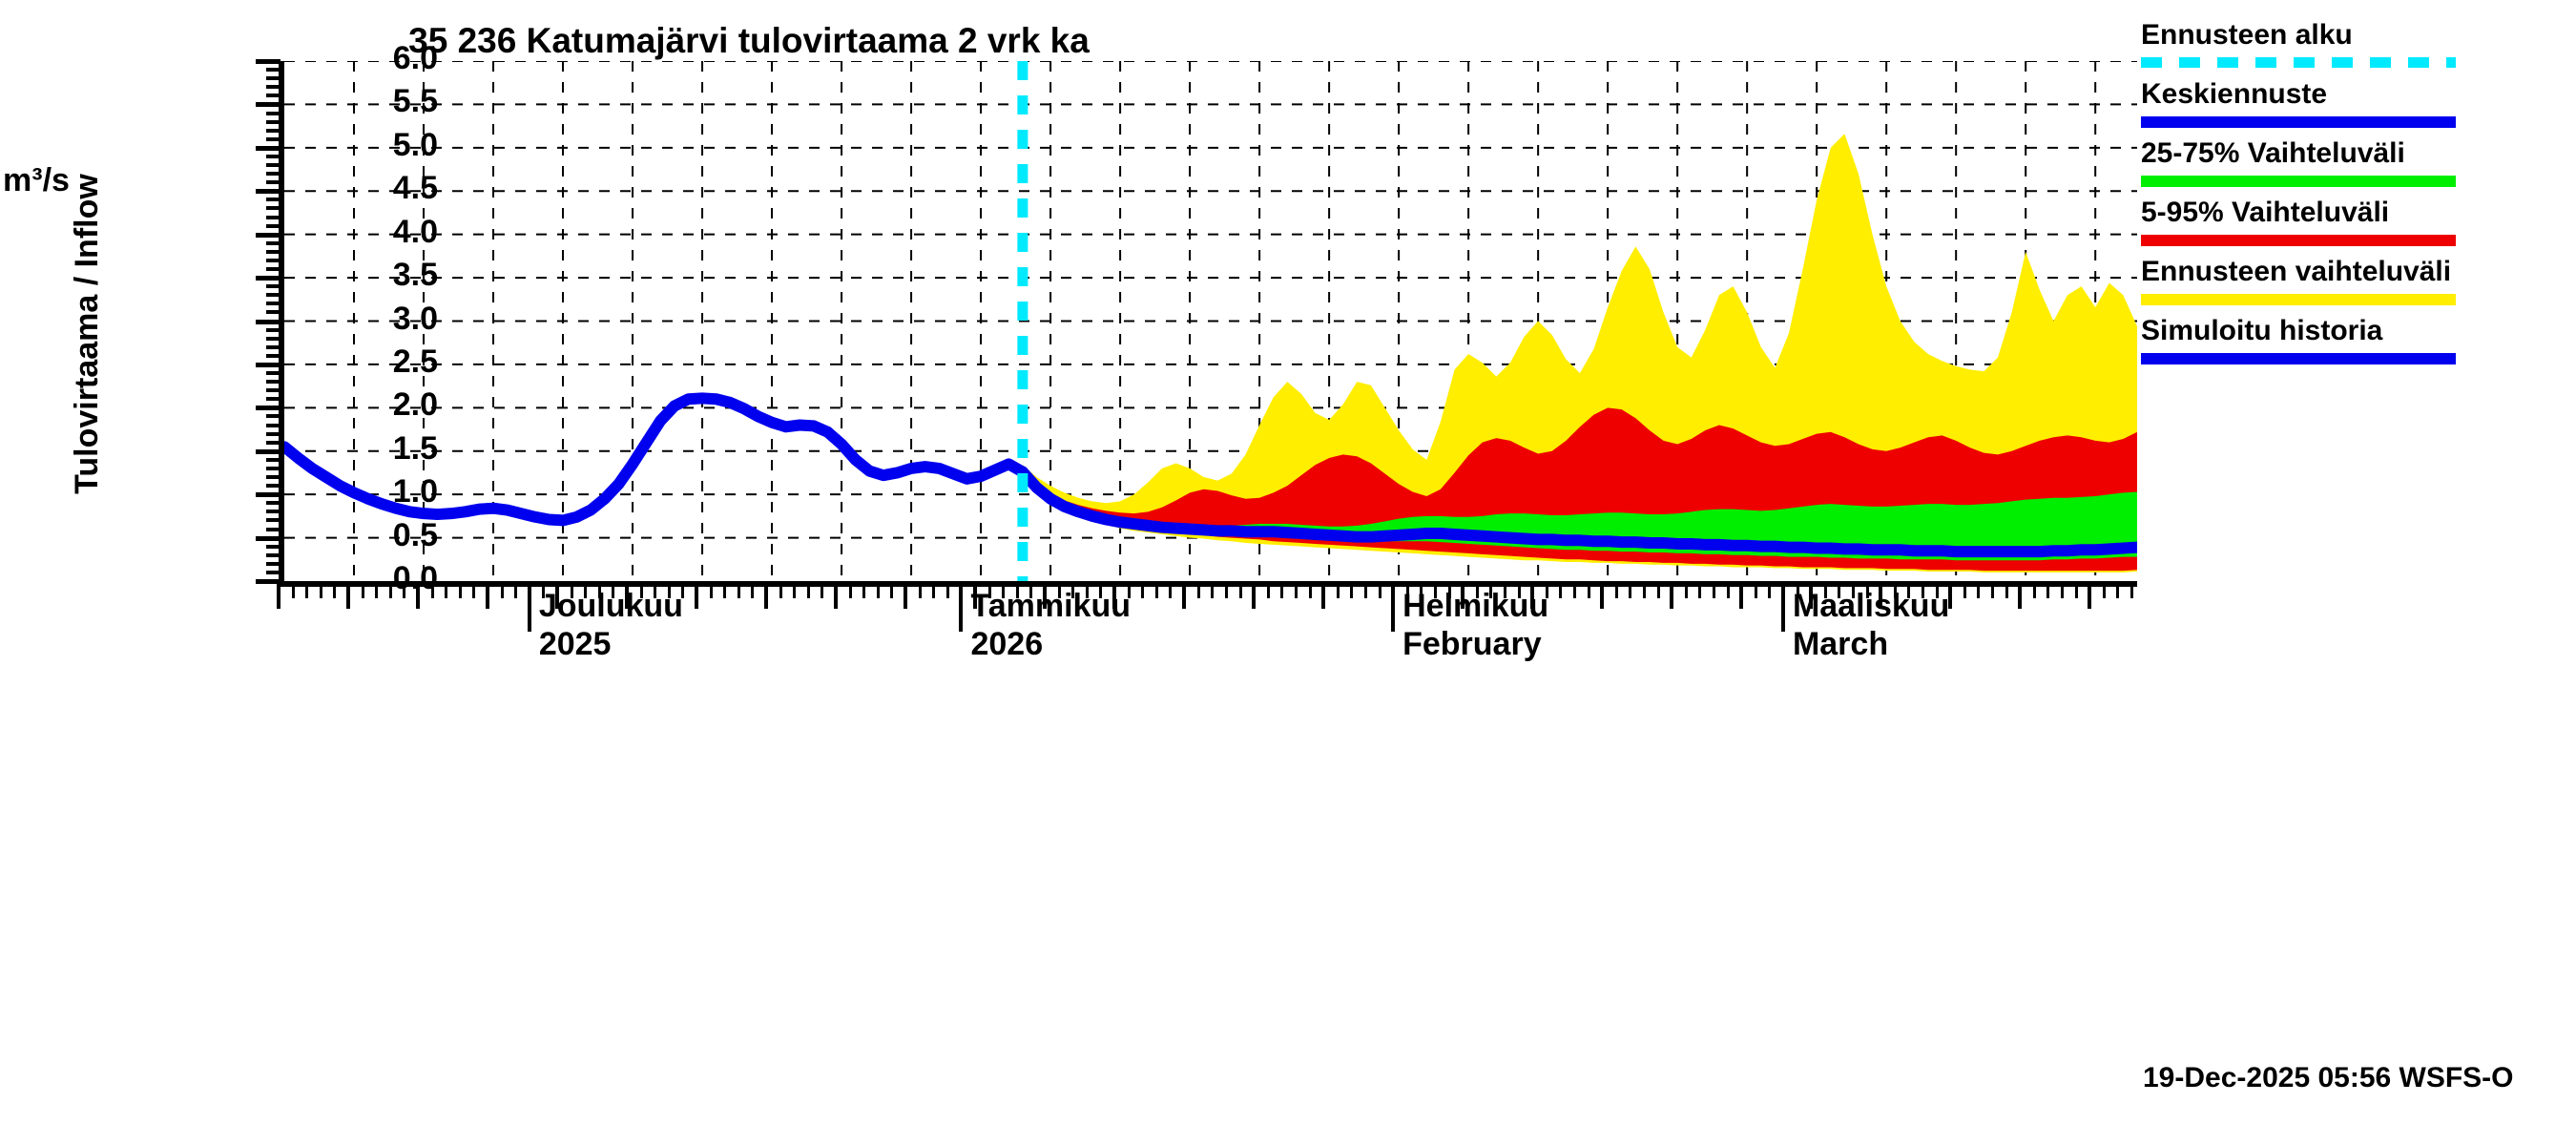 Image resolution: width=2576 pixels, height=1145 pixels. I want to click on y-tick-label: 2.0, so click(415, 405).